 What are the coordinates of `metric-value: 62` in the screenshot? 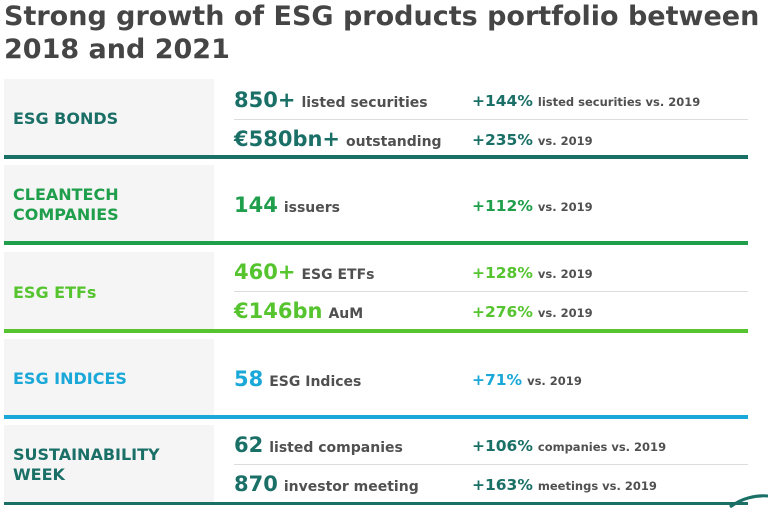 It's located at (249, 445).